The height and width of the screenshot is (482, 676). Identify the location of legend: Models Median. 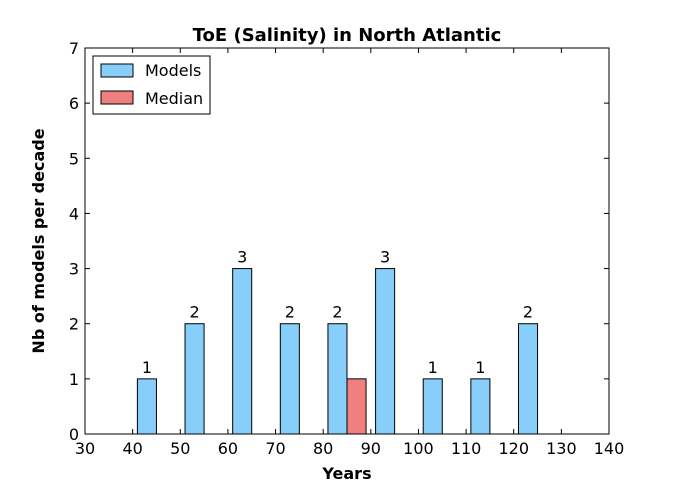
(151, 85).